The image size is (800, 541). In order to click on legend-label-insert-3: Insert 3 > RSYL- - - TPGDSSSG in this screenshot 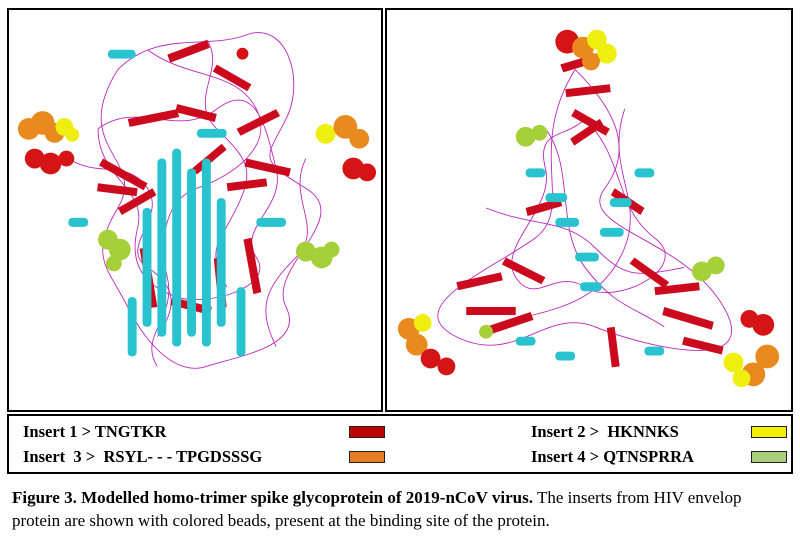, I will do `click(143, 456)`.